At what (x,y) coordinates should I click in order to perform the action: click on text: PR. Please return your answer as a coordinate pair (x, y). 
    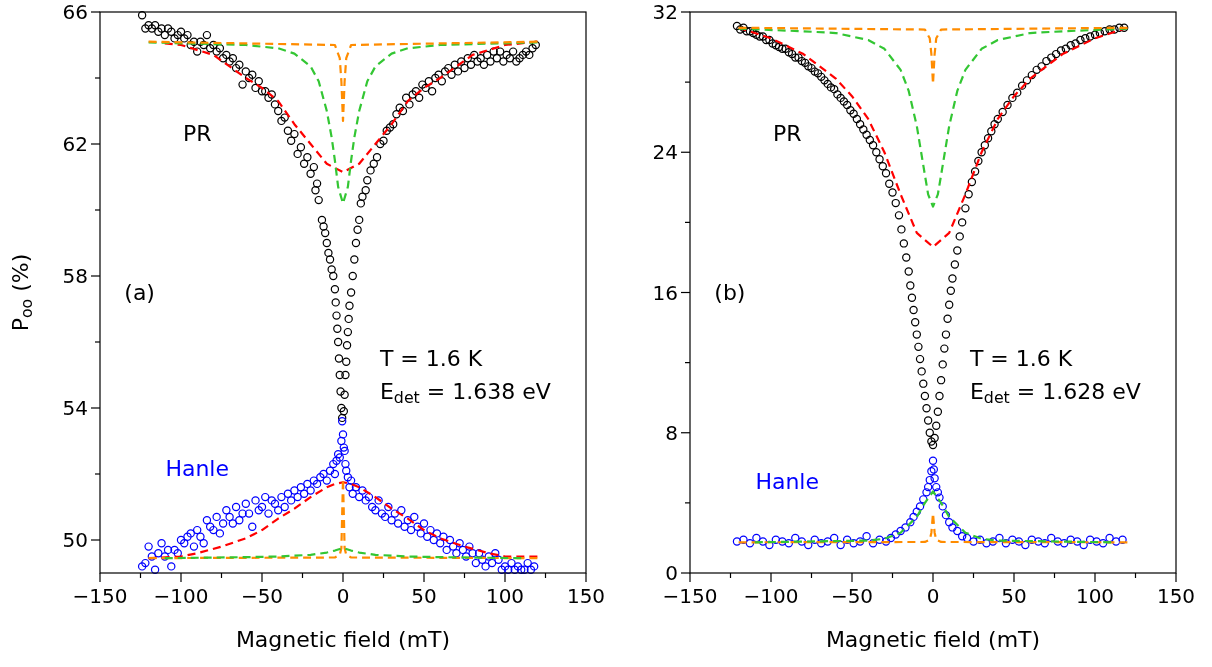
    Looking at the image, I should click on (197, 133).